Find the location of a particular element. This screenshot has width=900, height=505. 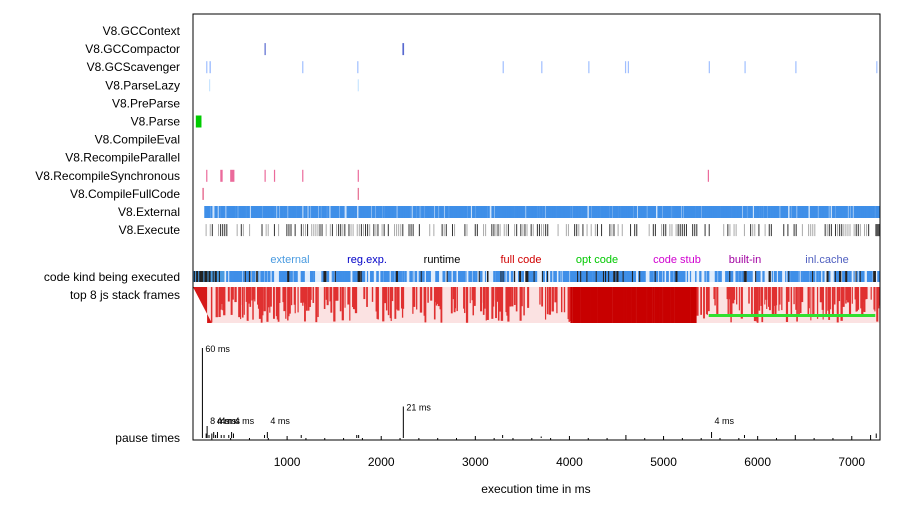

legend-item: runtime is located at coordinates (442, 260).